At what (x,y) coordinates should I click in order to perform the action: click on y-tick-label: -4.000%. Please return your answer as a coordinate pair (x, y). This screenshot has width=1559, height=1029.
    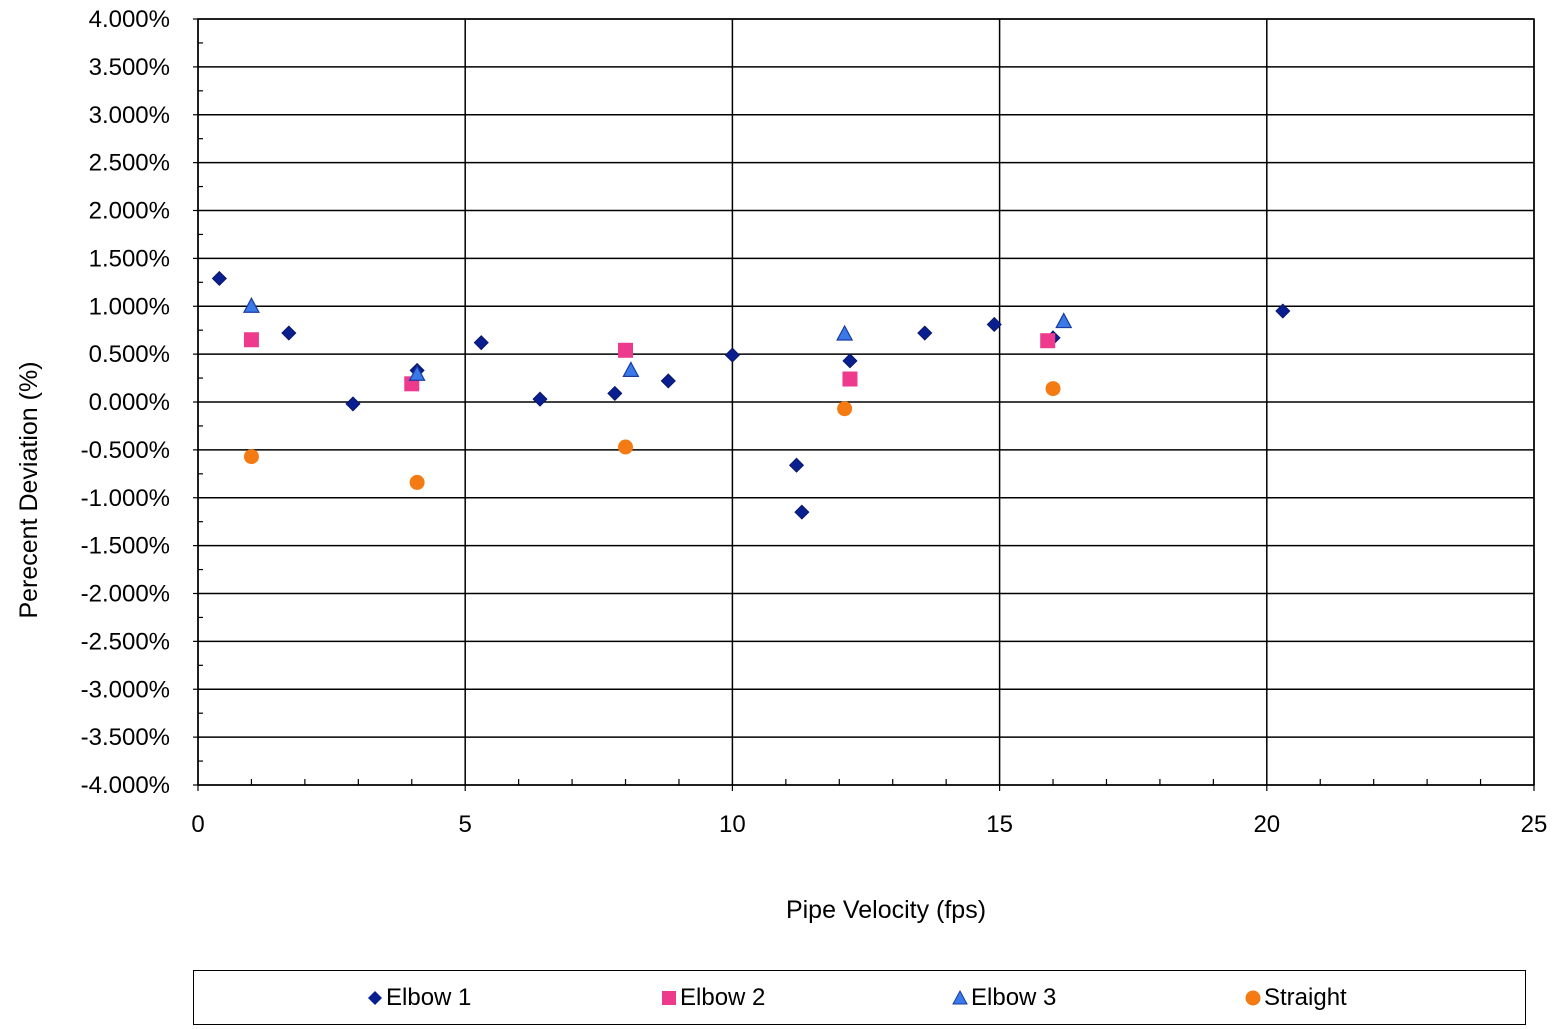
    Looking at the image, I should click on (125, 785).